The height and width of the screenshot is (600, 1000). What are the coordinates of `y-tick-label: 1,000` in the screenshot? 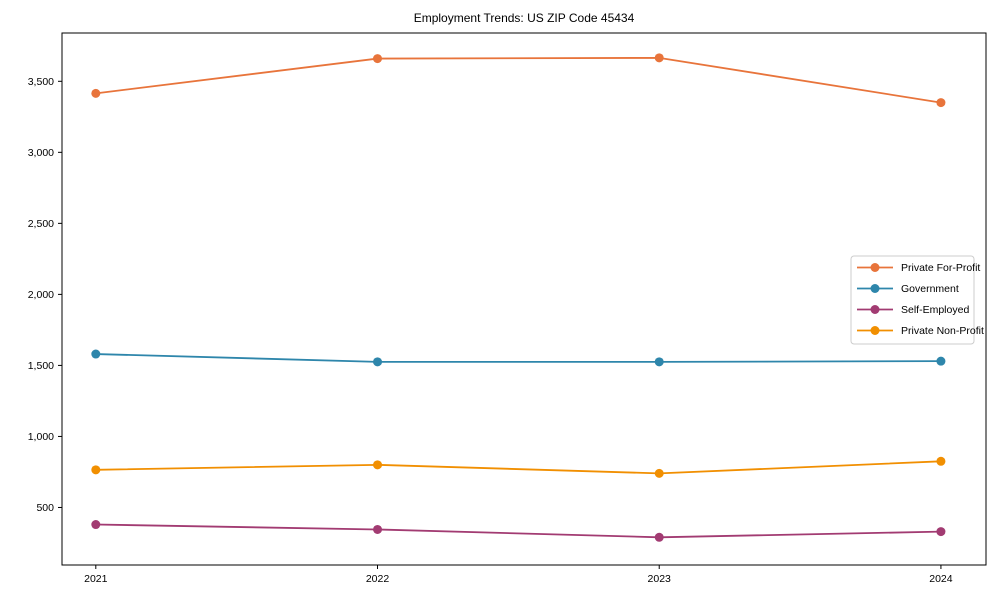 It's located at (41, 437).